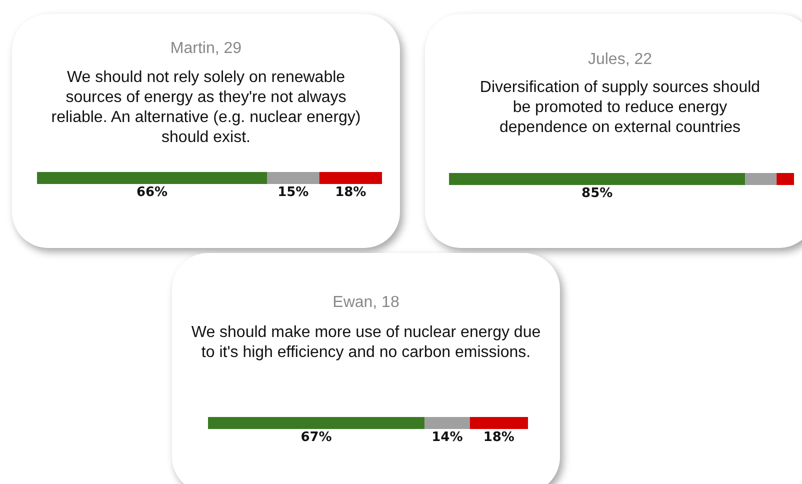  What do you see at coordinates (366, 303) in the screenshot?
I see `chart-title: Ewan, 18` at bounding box center [366, 303].